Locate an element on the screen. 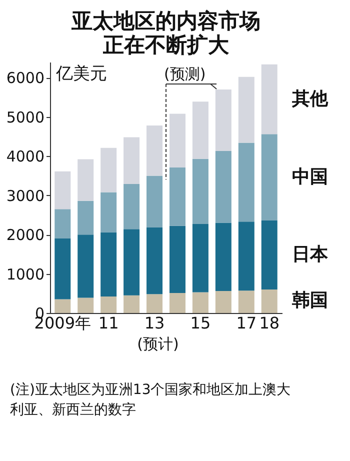 The height and width of the screenshot is (461, 350). x-tick-label: 13 is located at coordinates (154, 323).